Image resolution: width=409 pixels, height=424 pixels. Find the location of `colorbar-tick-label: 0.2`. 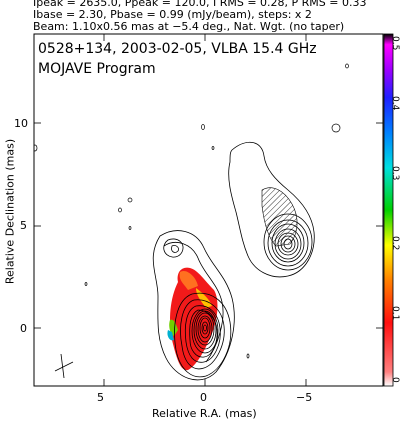

colorbar-tick-label: 0.2 is located at coordinates (395, 243).